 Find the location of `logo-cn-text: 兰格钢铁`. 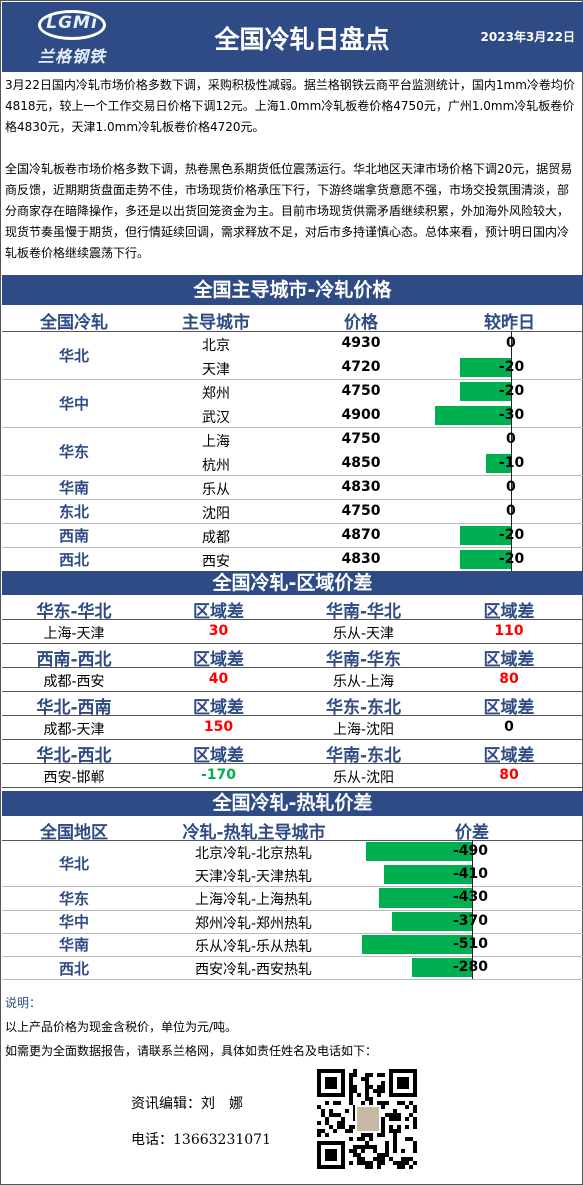

logo-cn-text: 兰格钢铁 is located at coordinates (71, 56).